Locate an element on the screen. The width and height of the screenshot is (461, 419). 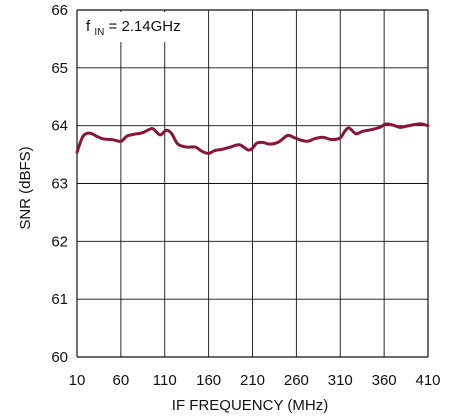
annotation-background is located at coordinates (140, 27).